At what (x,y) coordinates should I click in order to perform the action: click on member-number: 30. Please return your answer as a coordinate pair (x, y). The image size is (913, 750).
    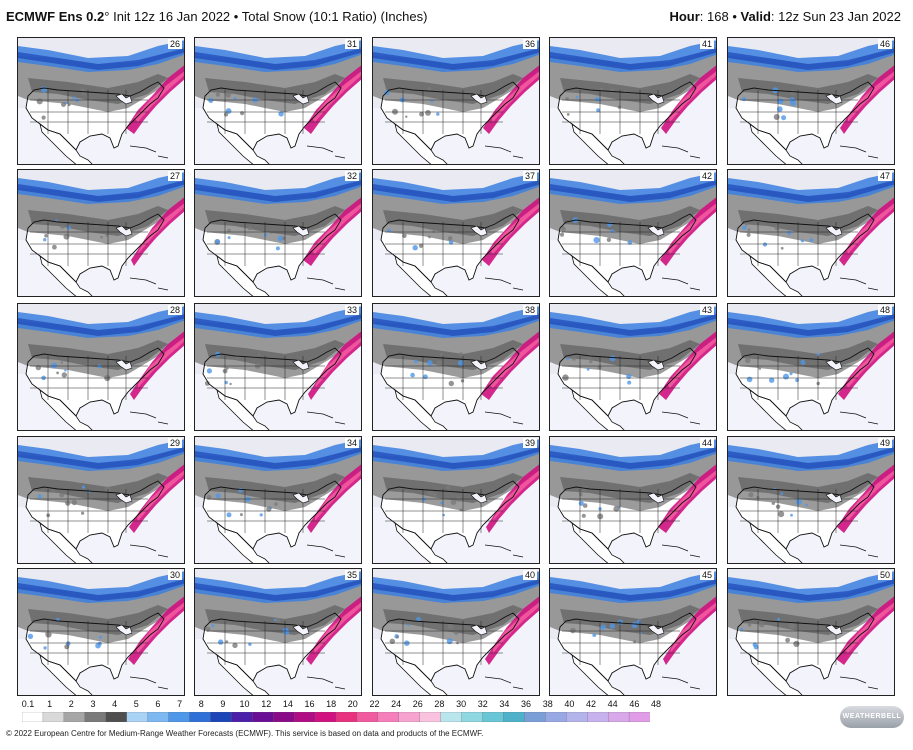
    Looking at the image, I should click on (174, 575).